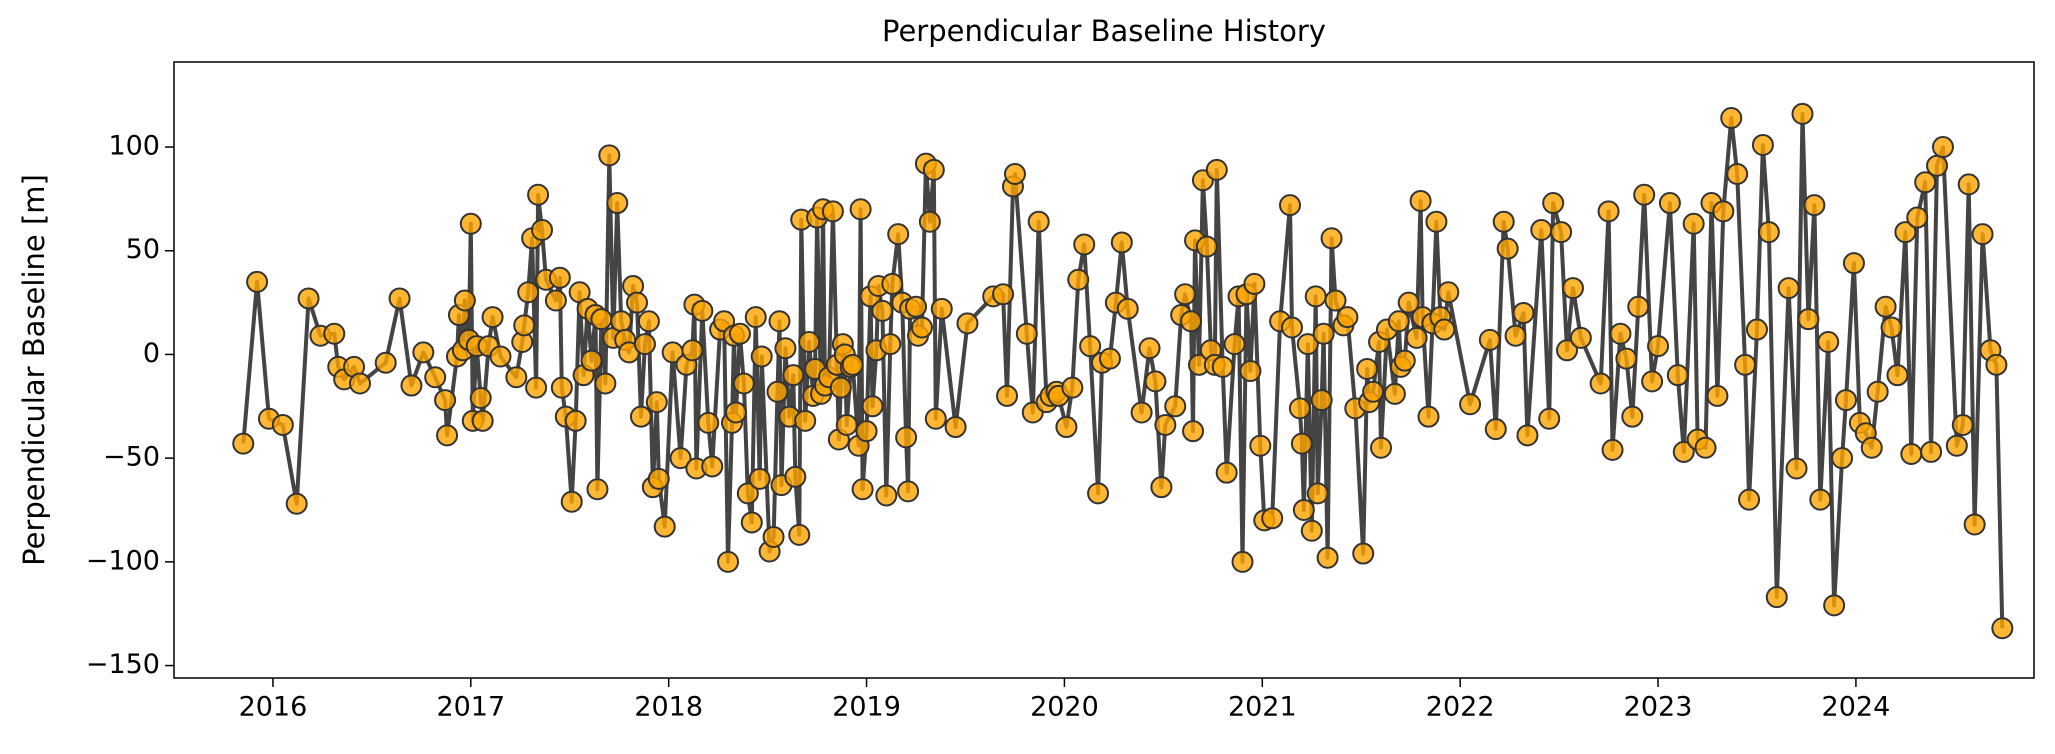 The width and height of the screenshot is (2055, 754). What do you see at coordinates (123, 664) in the screenshot?
I see `y-tick-label: −150` at bounding box center [123, 664].